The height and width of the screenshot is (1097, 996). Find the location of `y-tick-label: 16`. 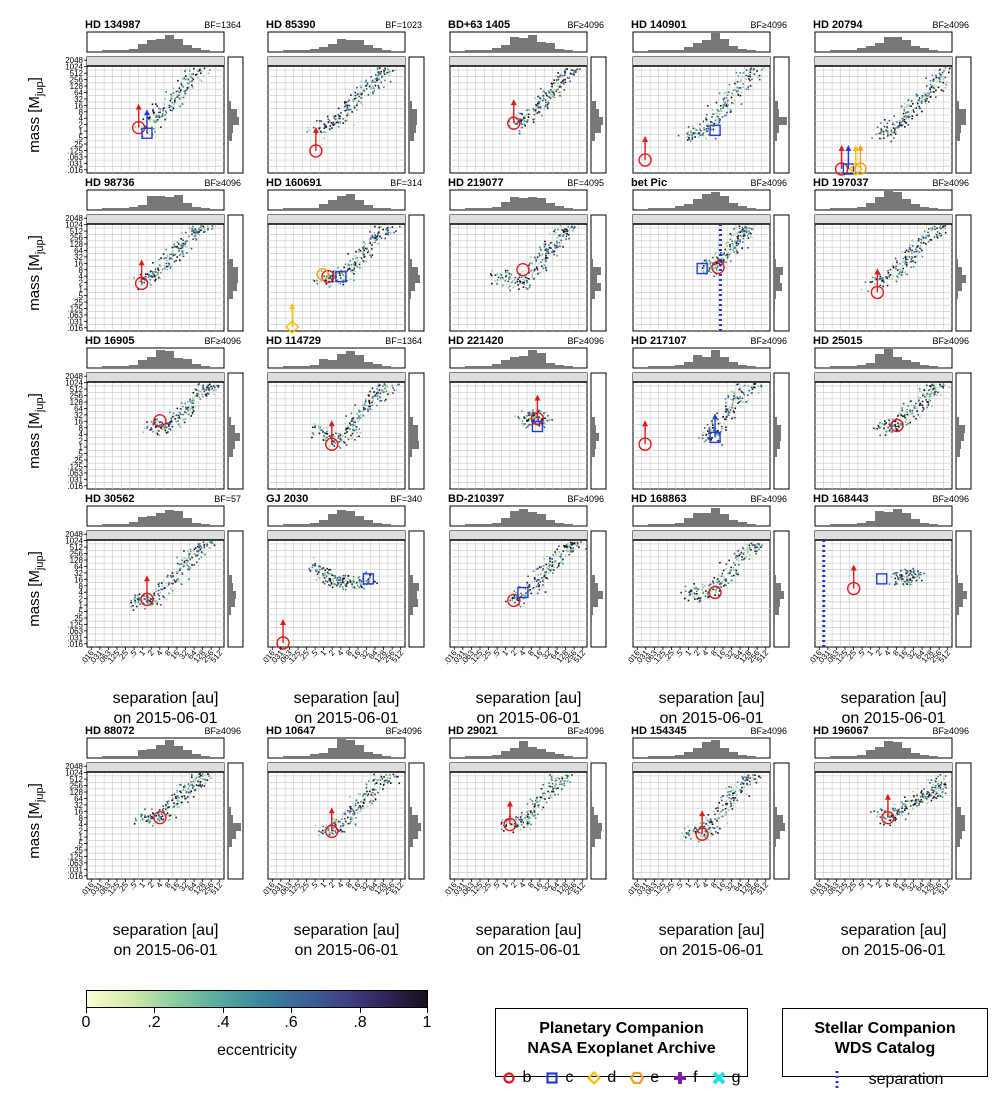

y-tick-label: 16 is located at coordinates (78, 105).